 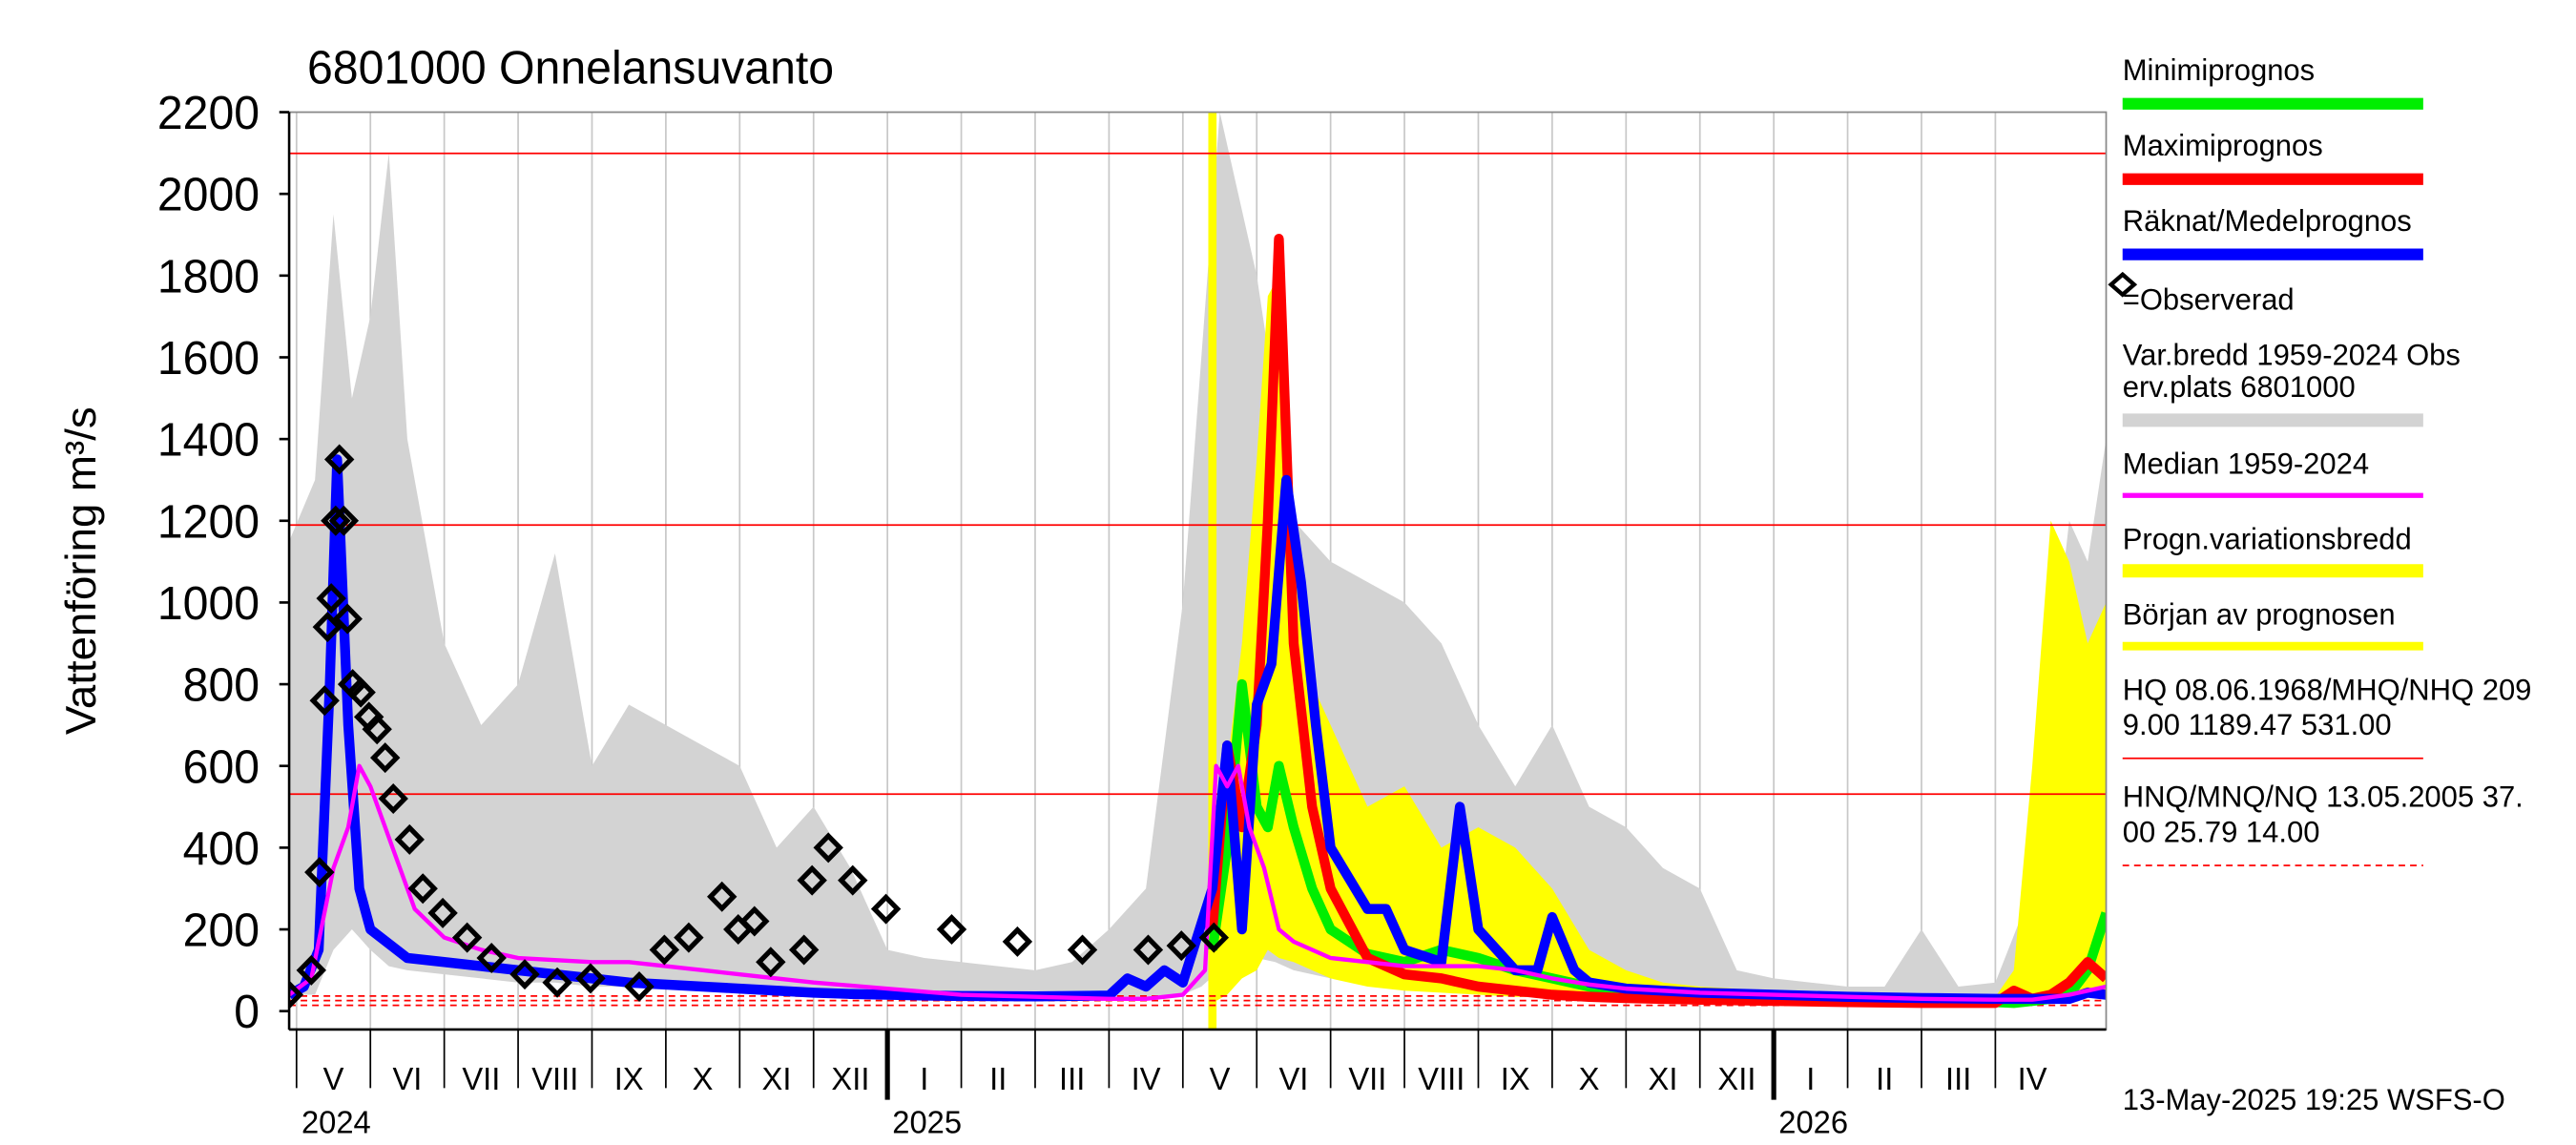 I want to click on year-label: 2025, so click(x=927, y=1121).